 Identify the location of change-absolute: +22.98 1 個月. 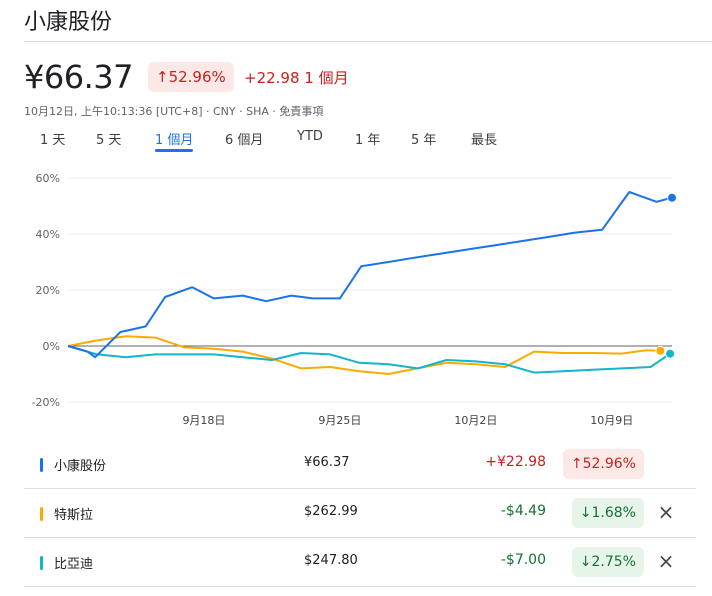
(296, 78).